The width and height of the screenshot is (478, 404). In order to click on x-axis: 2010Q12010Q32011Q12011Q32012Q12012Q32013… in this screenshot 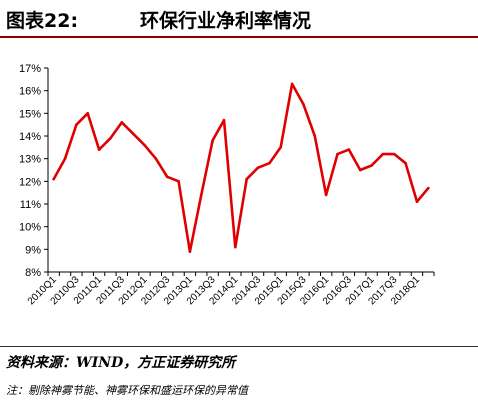, I will do `click(230, 289)`.